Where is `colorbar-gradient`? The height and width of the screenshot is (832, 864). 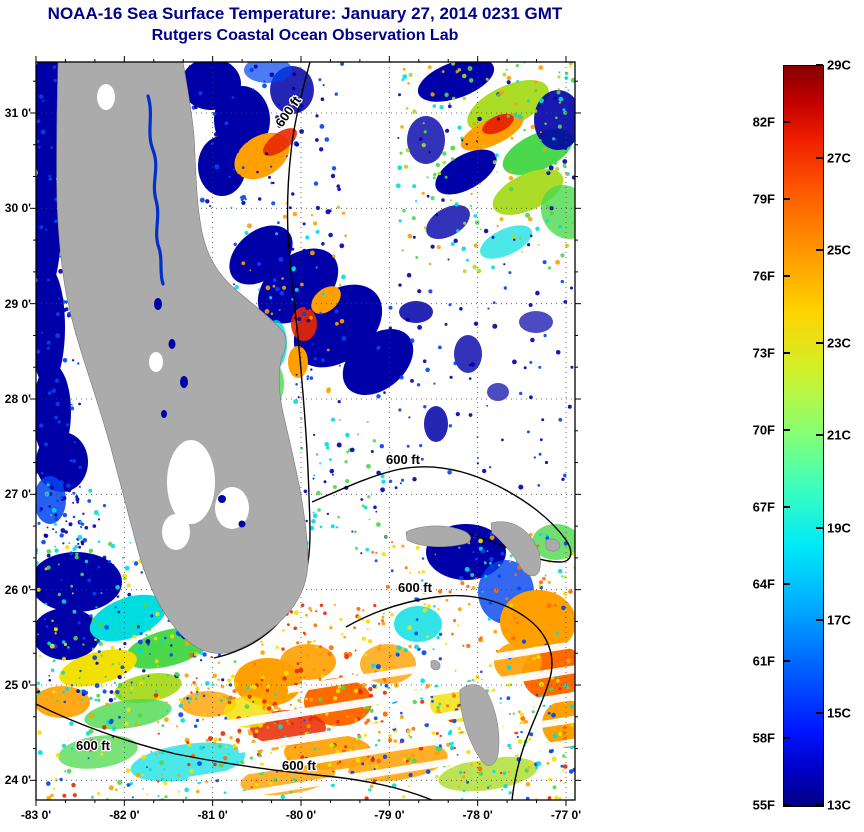 colorbar-gradient is located at coordinates (803, 436).